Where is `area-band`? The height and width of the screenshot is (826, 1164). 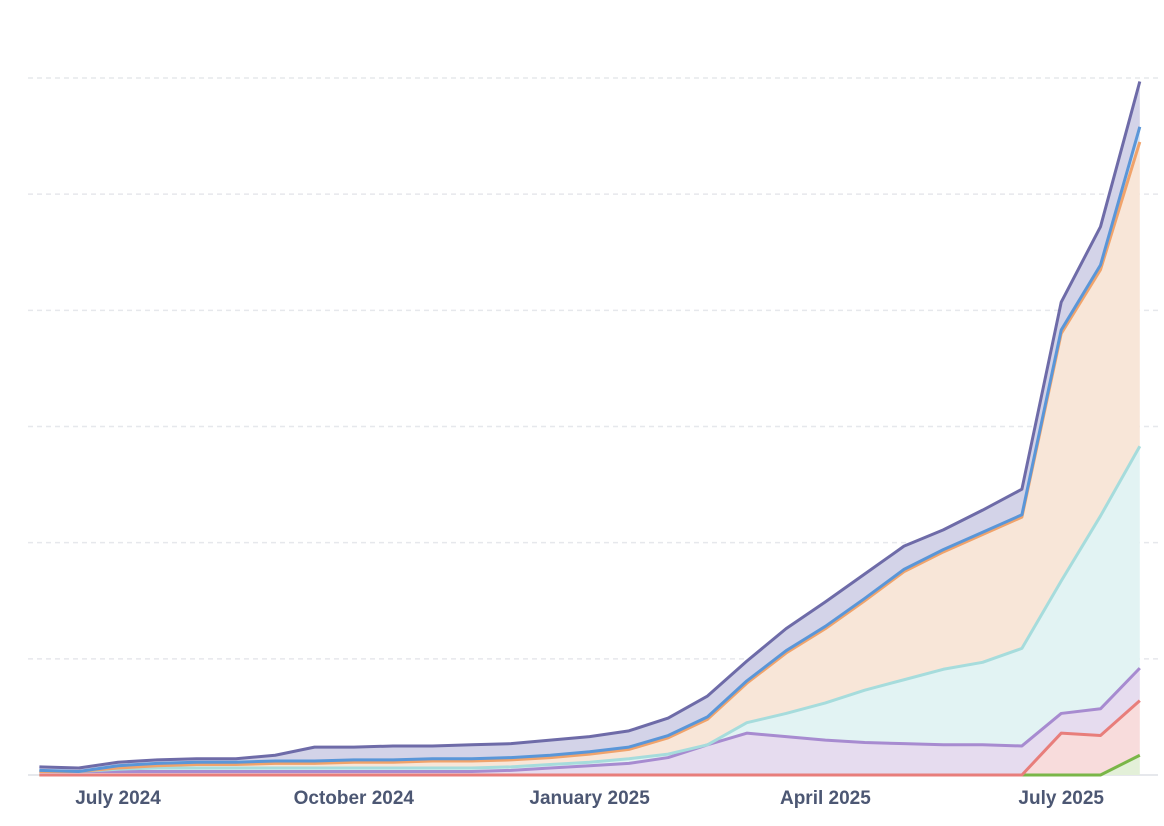
area-band is located at coordinates (589, 721).